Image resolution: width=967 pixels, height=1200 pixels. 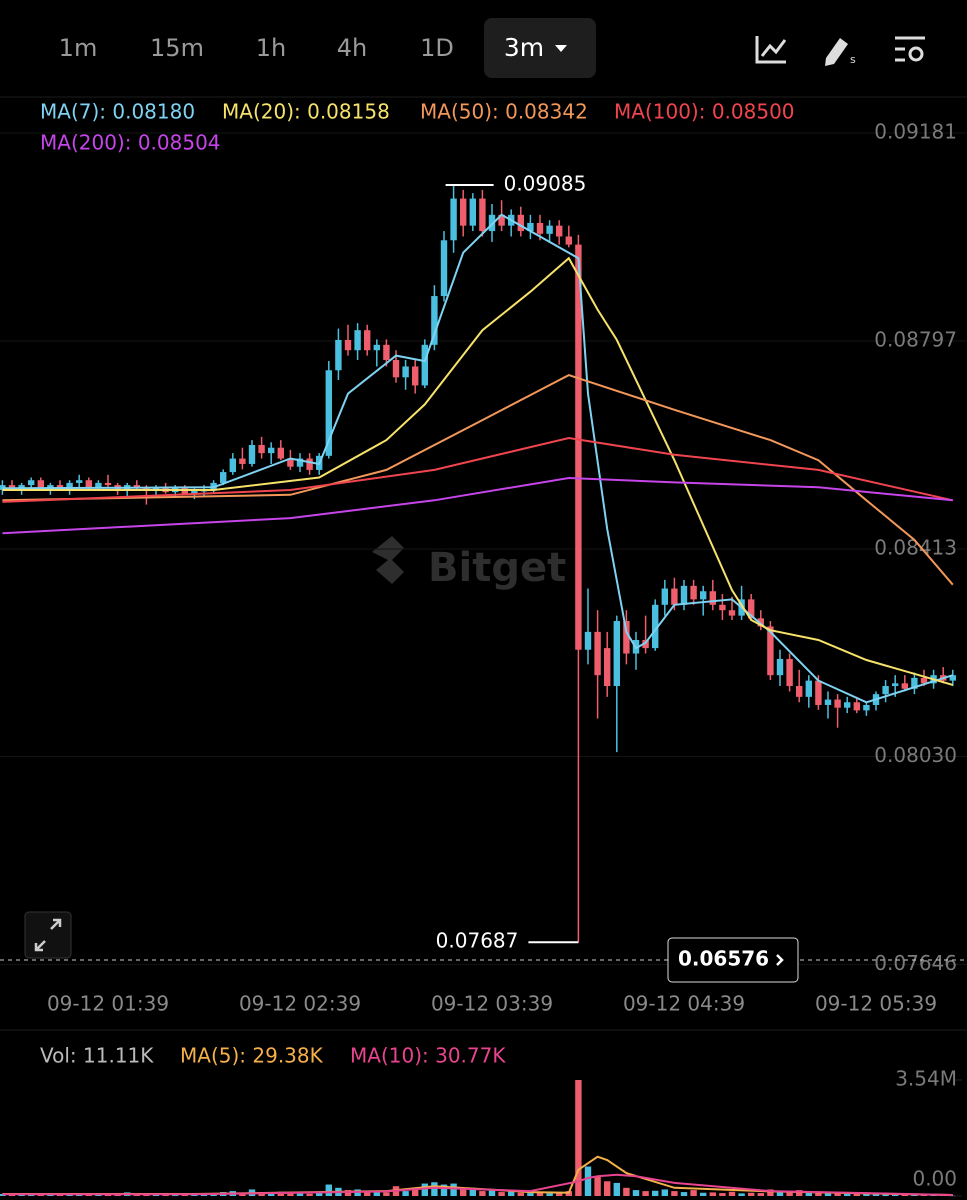 I want to click on x-tick-label: 09-12 05:39, so click(x=876, y=1004).